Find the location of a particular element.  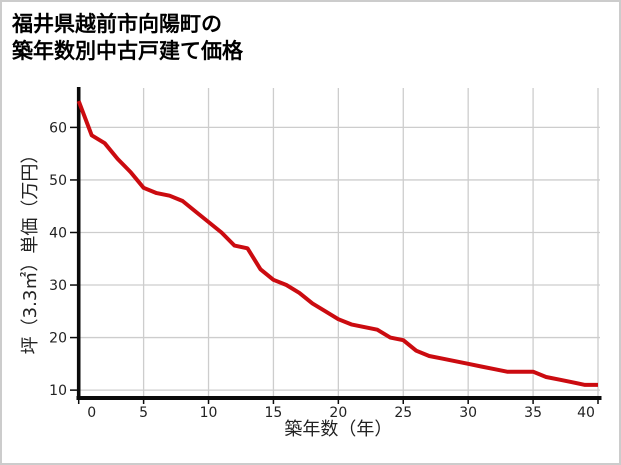

x-tick-label: 35 is located at coordinates (533, 413).